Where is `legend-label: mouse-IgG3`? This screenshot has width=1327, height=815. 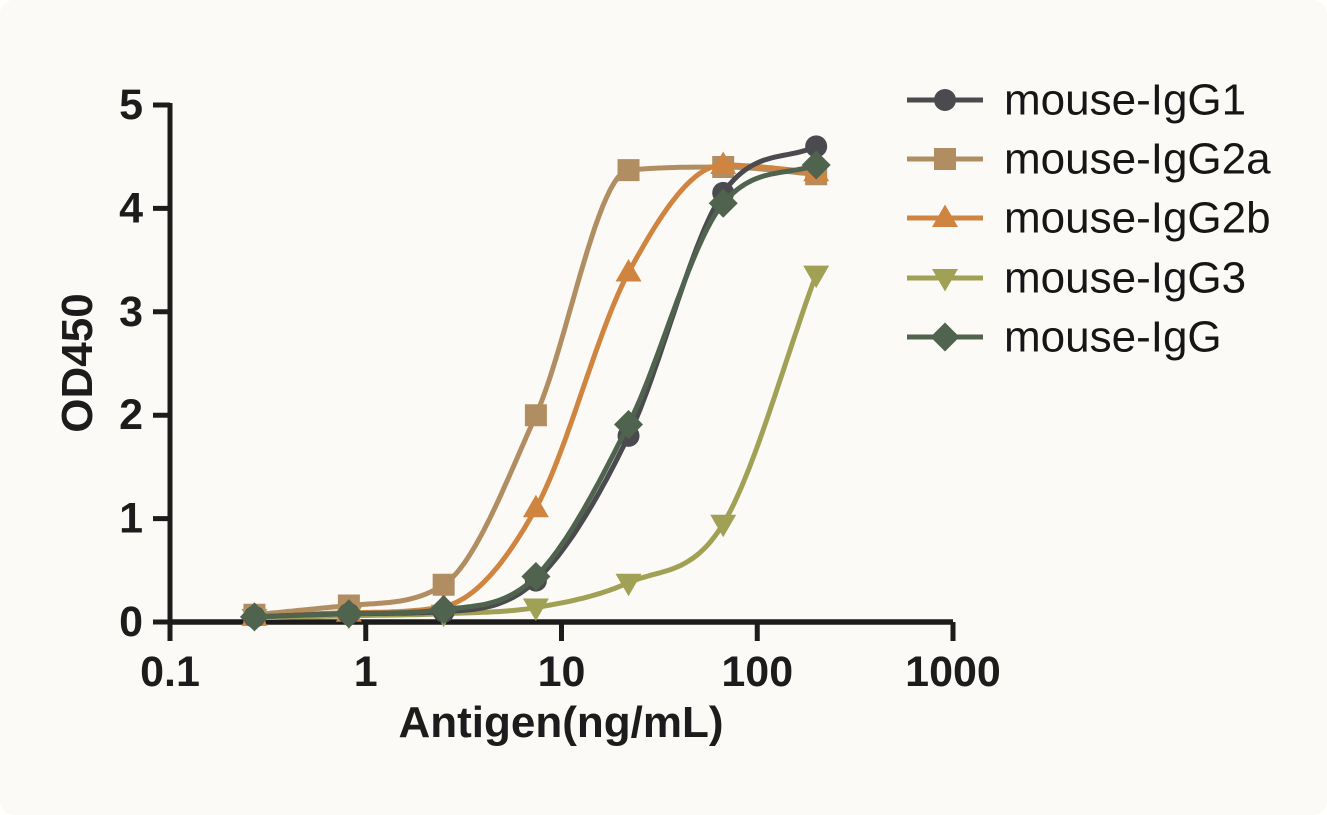
legend-label: mouse-IgG3 is located at coordinates (1125, 278).